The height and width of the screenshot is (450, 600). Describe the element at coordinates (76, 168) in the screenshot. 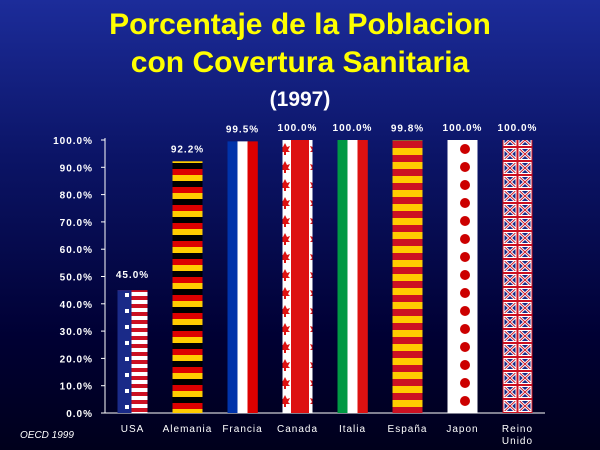

I see `y-tick-label: 90.0%` at that location.